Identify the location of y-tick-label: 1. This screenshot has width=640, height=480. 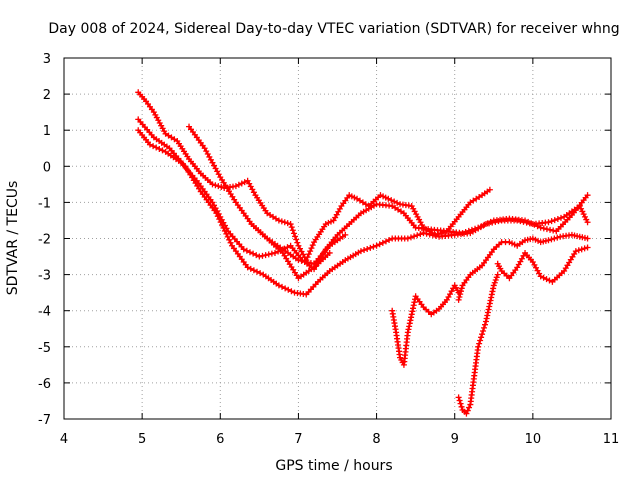
(47, 131).